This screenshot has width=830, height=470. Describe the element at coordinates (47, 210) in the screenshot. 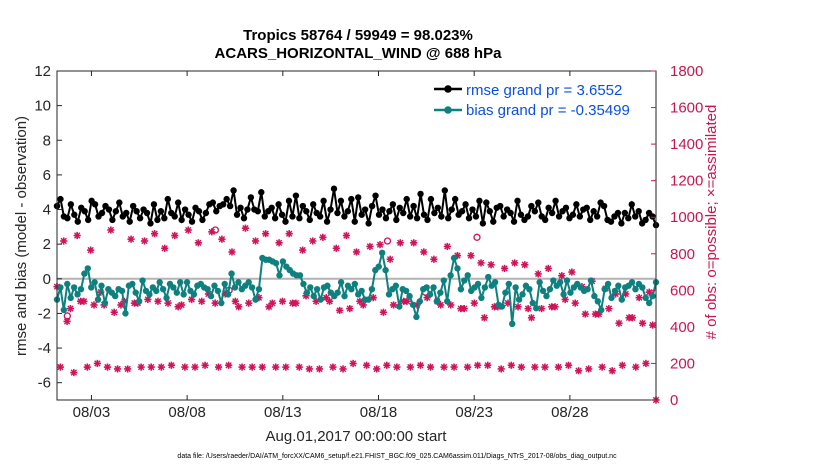

I see `y-tick-label: 4` at that location.